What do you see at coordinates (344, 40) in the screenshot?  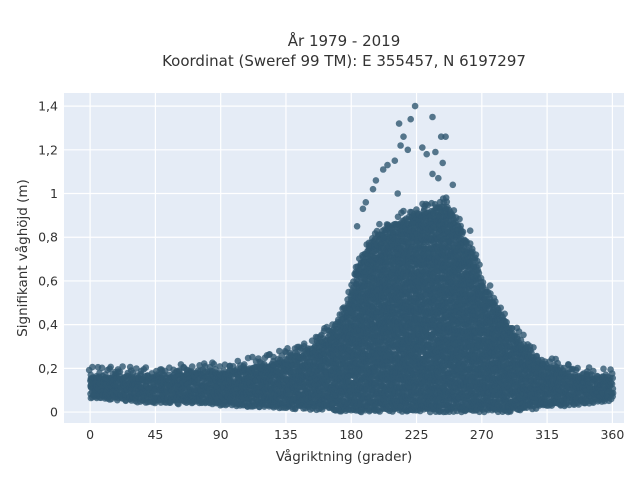 I see `chart-title: År 1979 - 2019` at bounding box center [344, 40].